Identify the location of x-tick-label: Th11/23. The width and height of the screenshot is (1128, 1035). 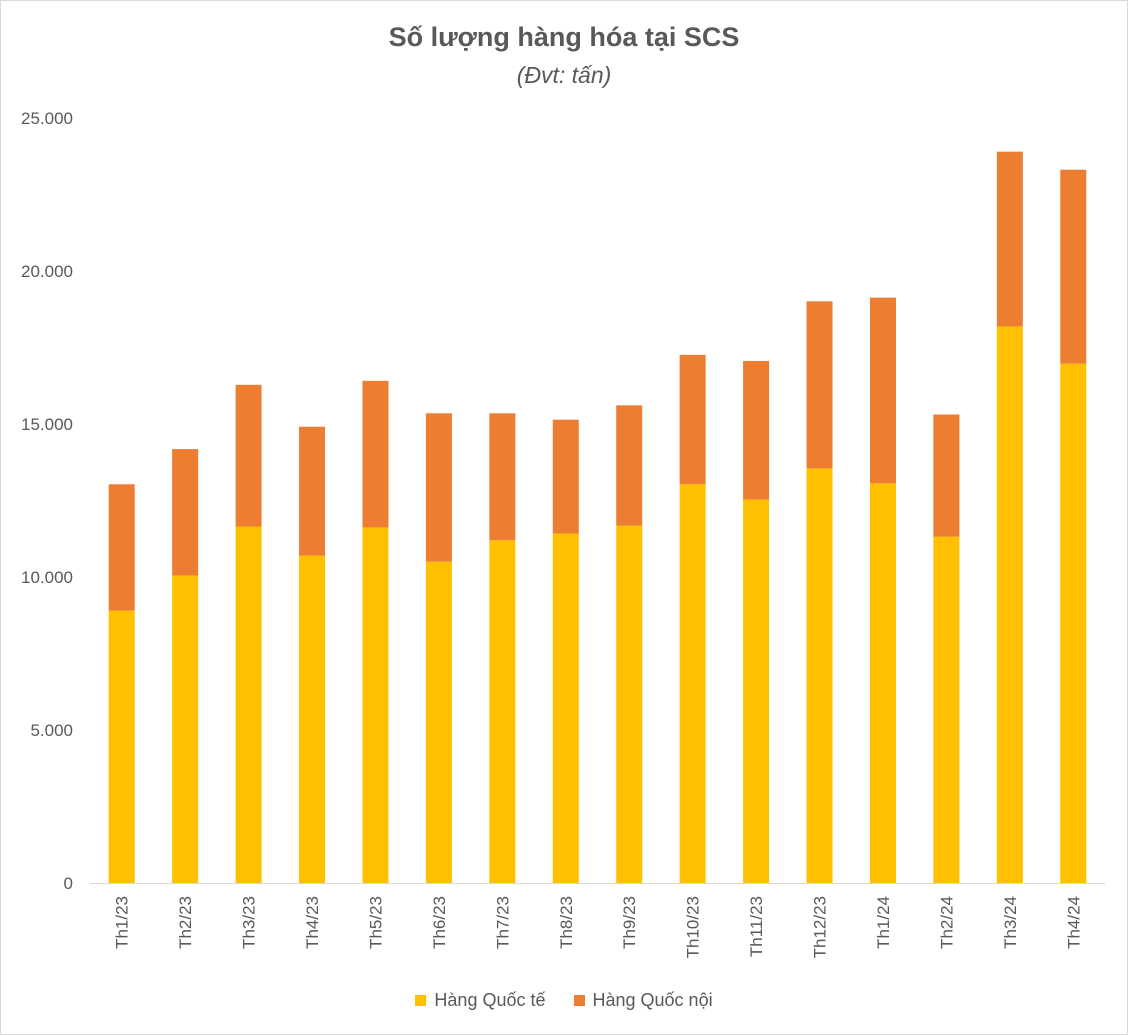
(756, 926).